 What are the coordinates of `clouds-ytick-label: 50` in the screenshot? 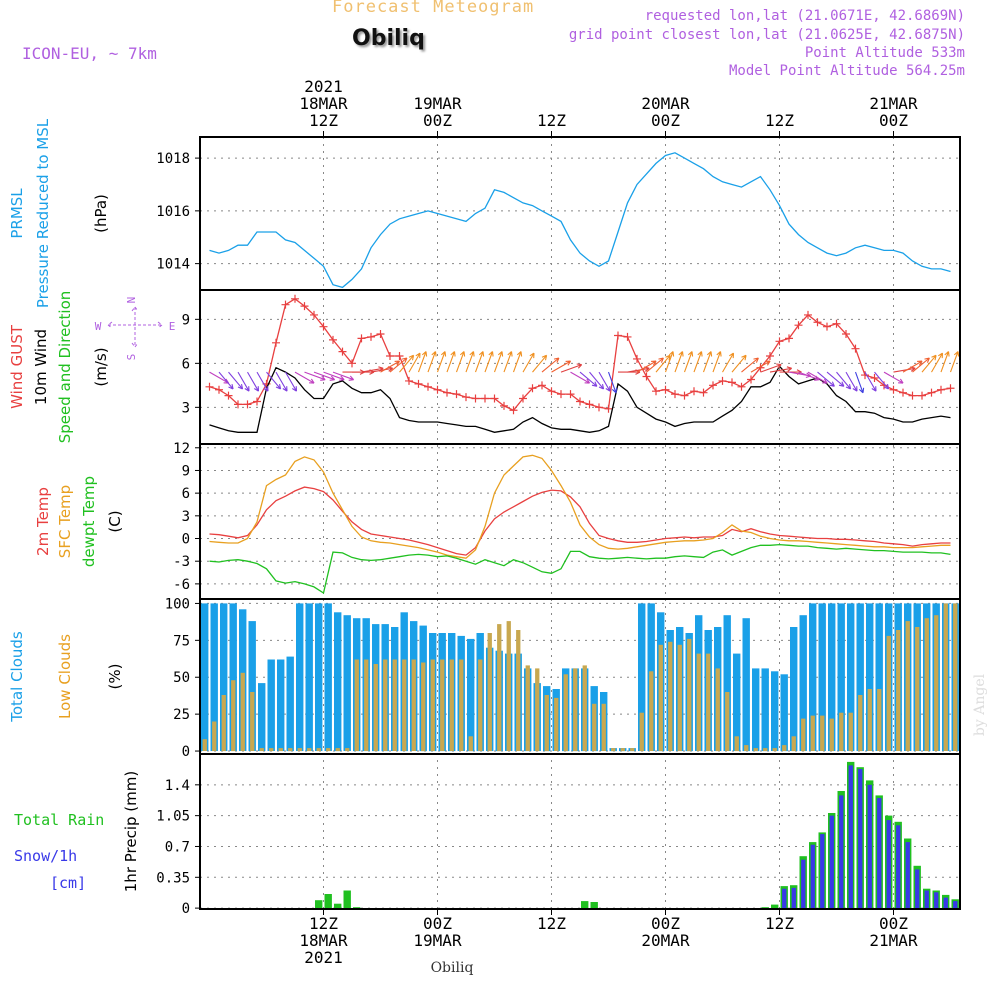 It's located at (181, 678).